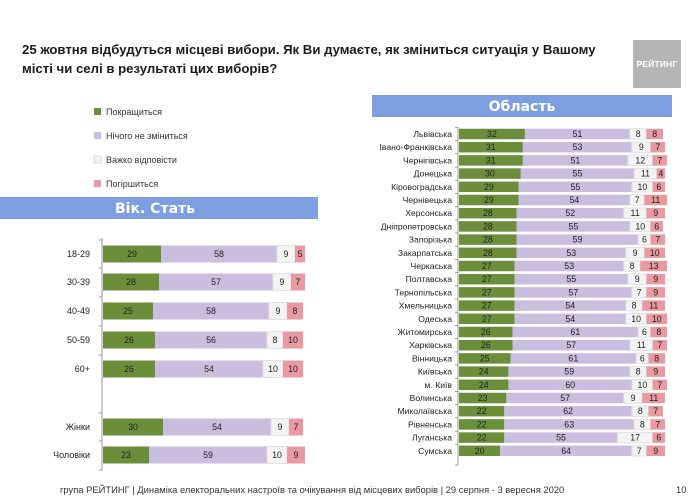 The width and height of the screenshot is (700, 500). What do you see at coordinates (658, 187) in the screenshot?
I see `value-label-worse-кіровоградська: 6` at bounding box center [658, 187].